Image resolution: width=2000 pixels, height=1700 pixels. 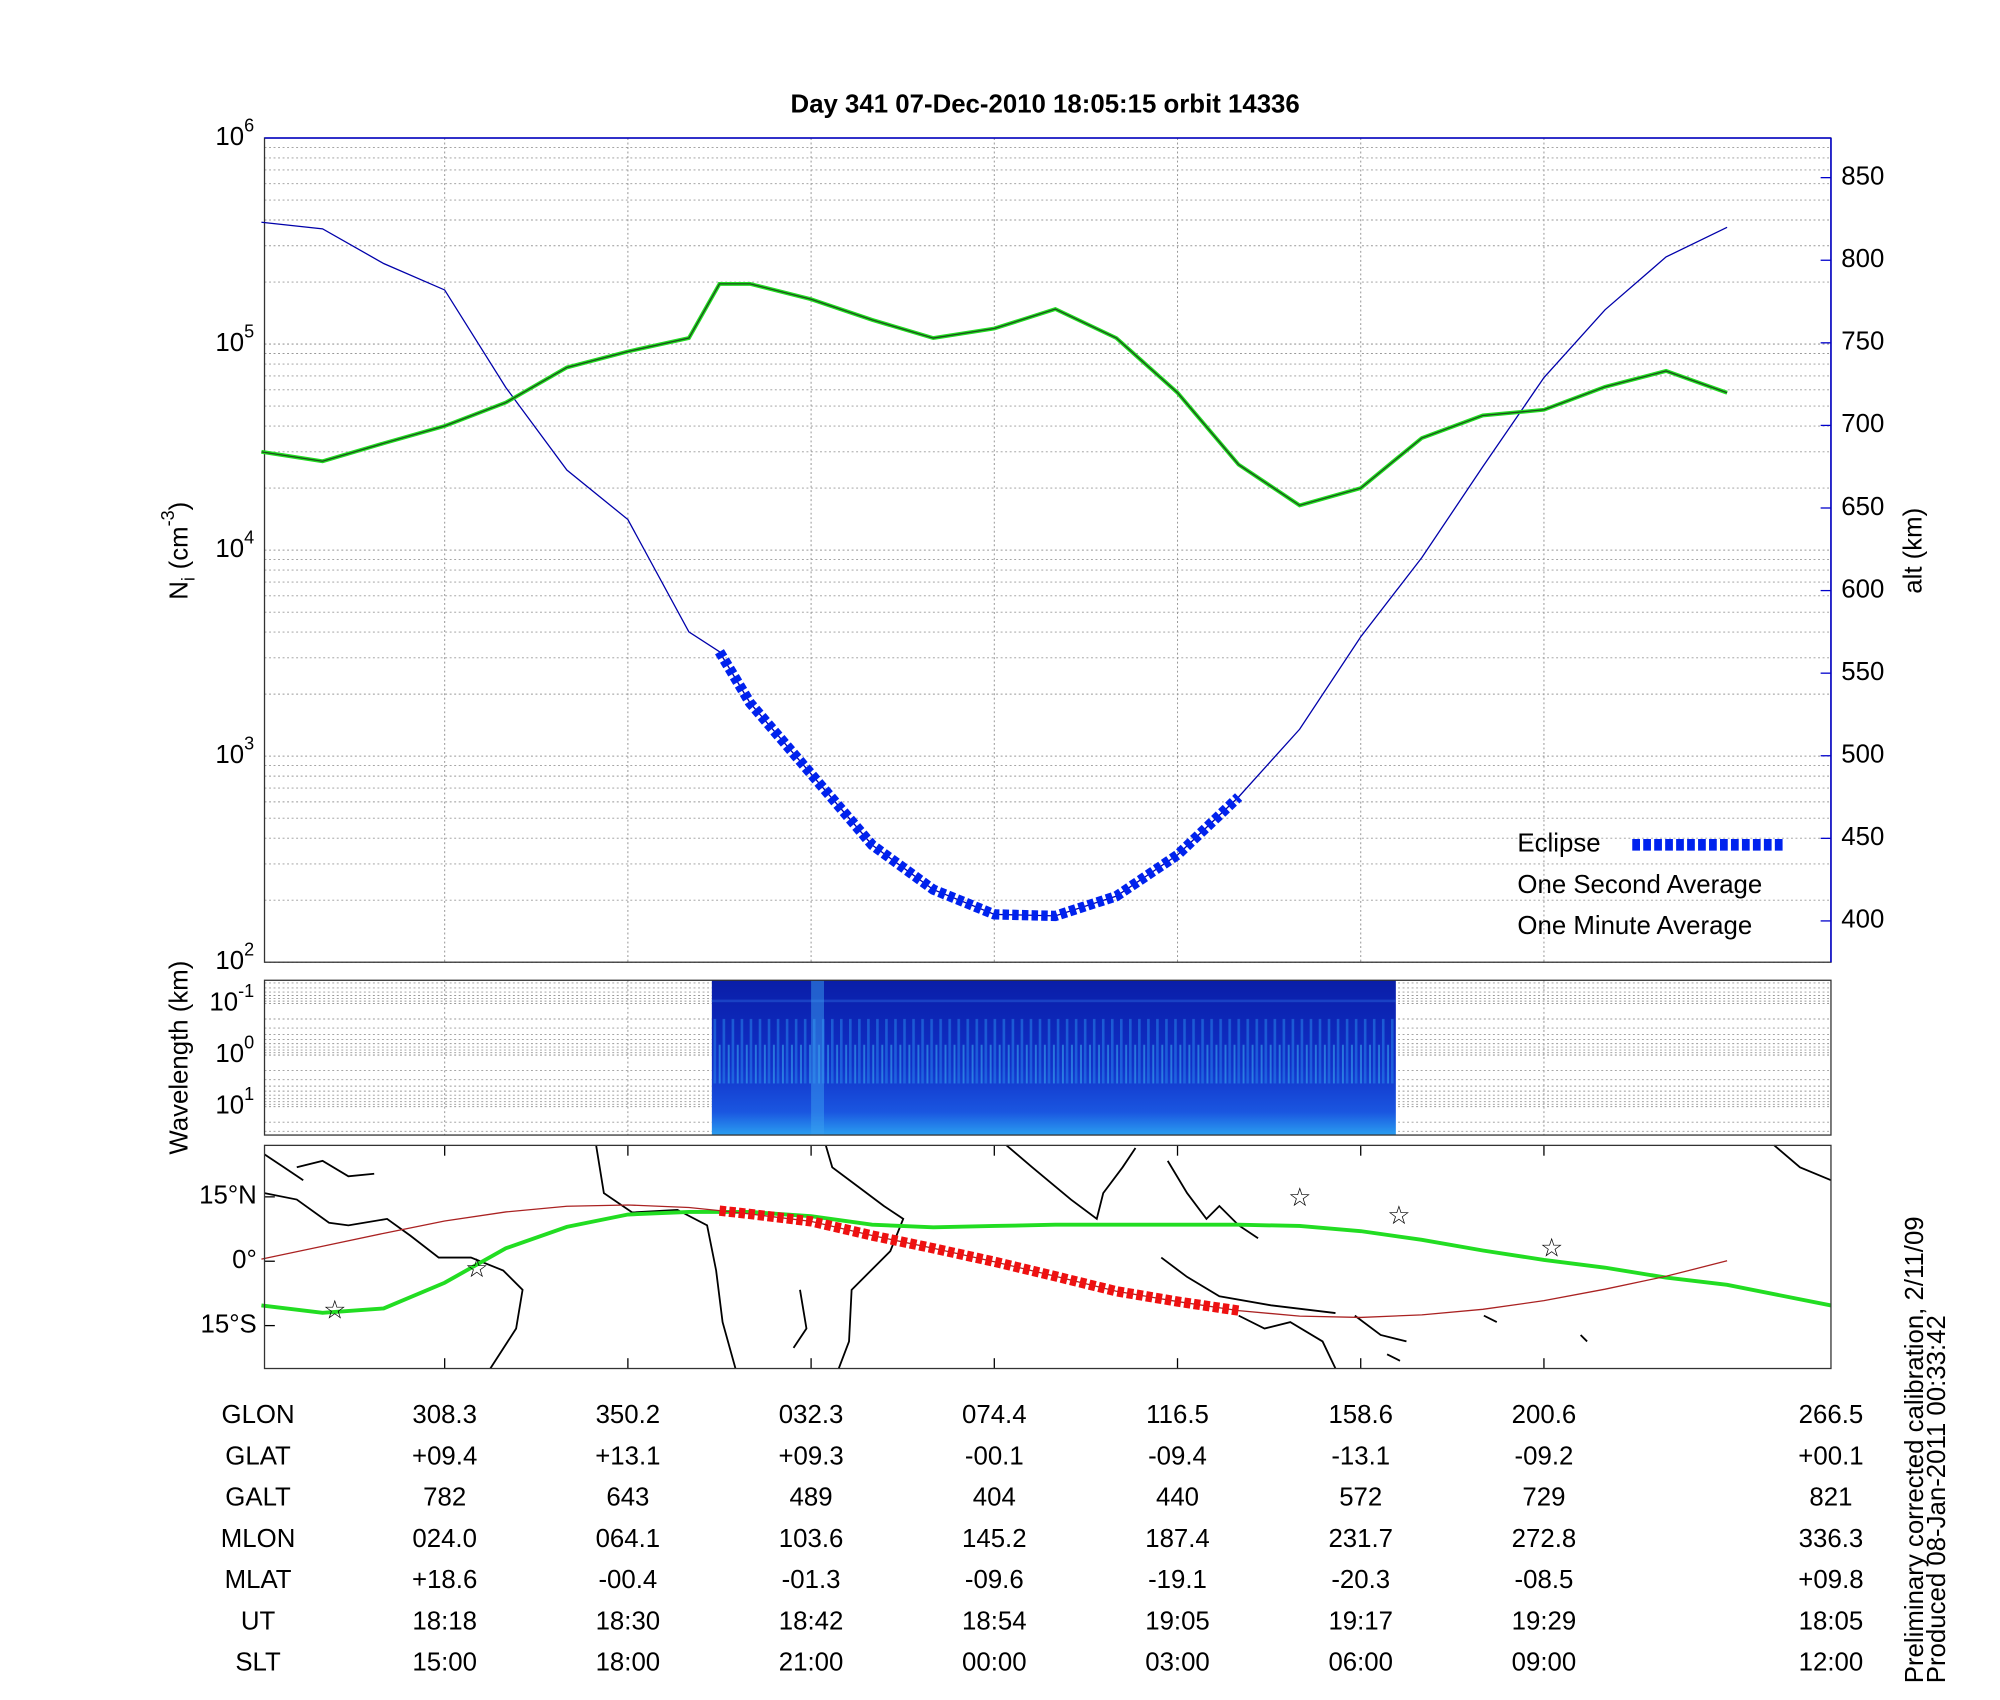 I want to click on table-cell: 404, so click(x=994, y=1498).